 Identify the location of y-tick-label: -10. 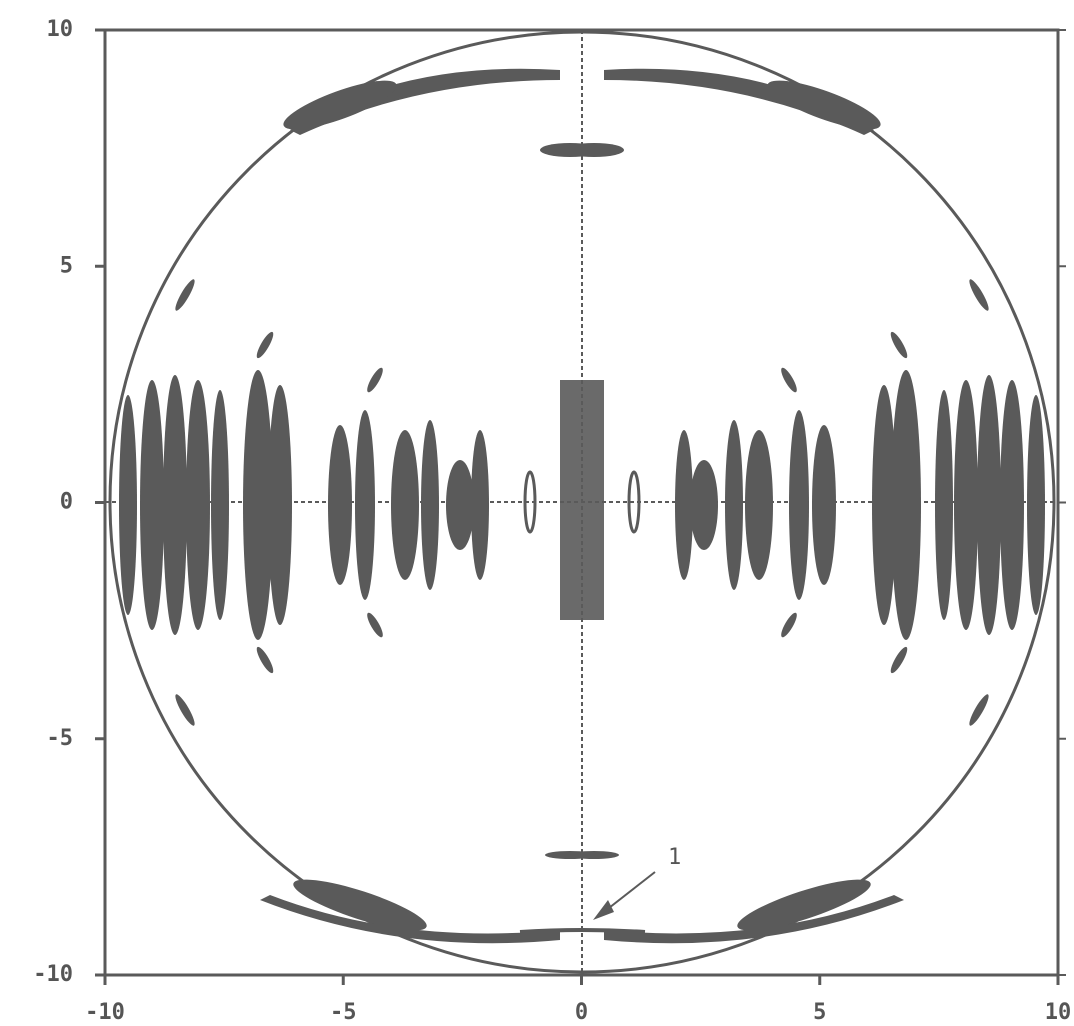
(53, 974).